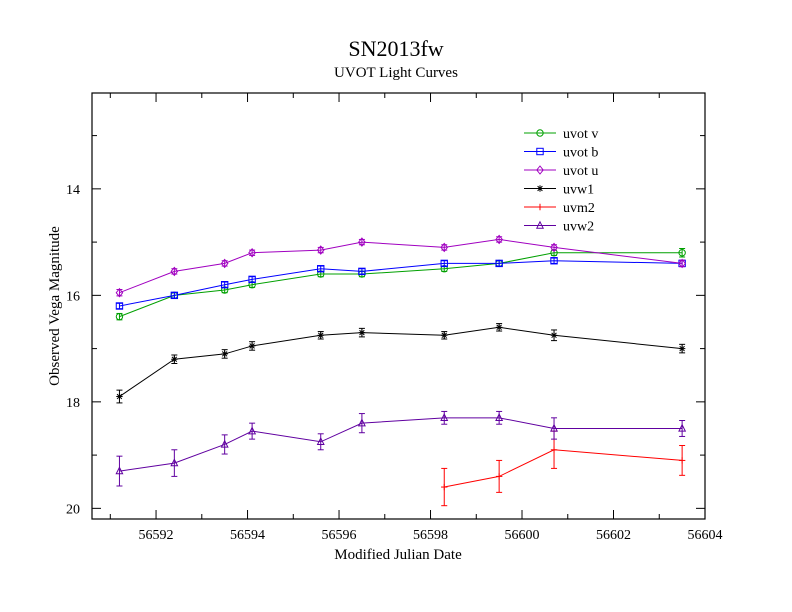 The width and height of the screenshot is (792, 612). What do you see at coordinates (396, 73) in the screenshot?
I see `chart-subtitle: UVOT Light Curves` at bounding box center [396, 73].